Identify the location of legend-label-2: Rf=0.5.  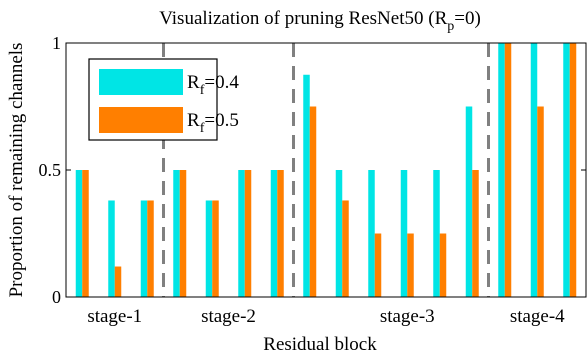
(213, 123).